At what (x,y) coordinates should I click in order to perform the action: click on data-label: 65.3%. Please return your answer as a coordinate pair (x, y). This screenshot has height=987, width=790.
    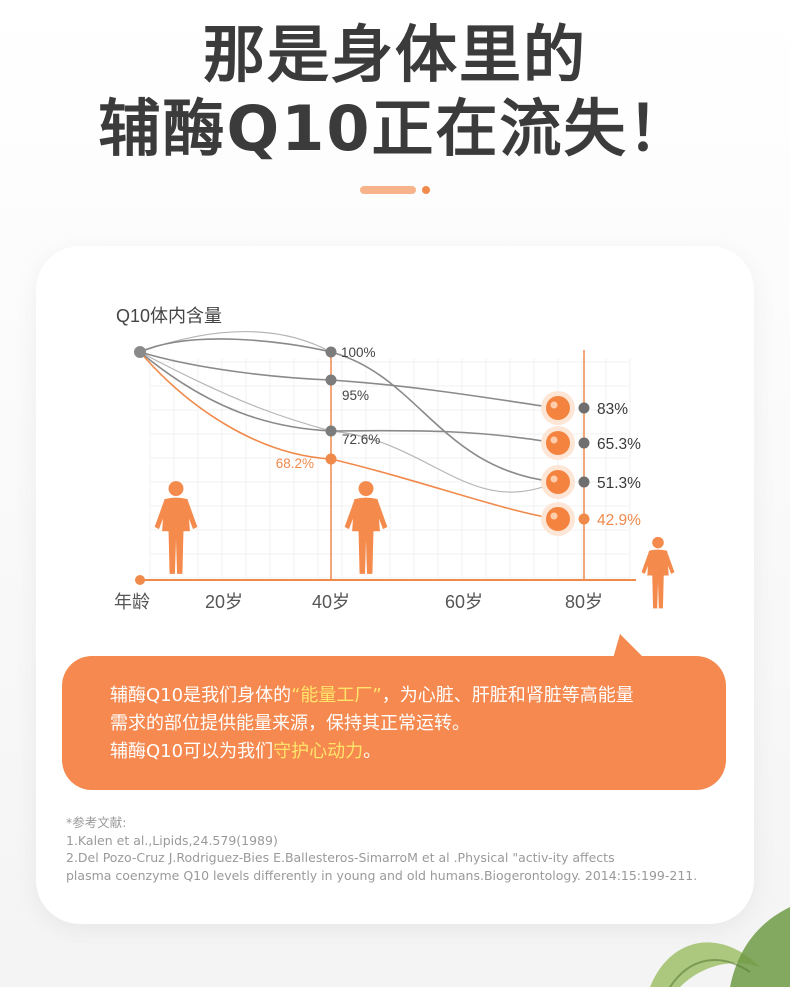
    Looking at the image, I should click on (619, 444).